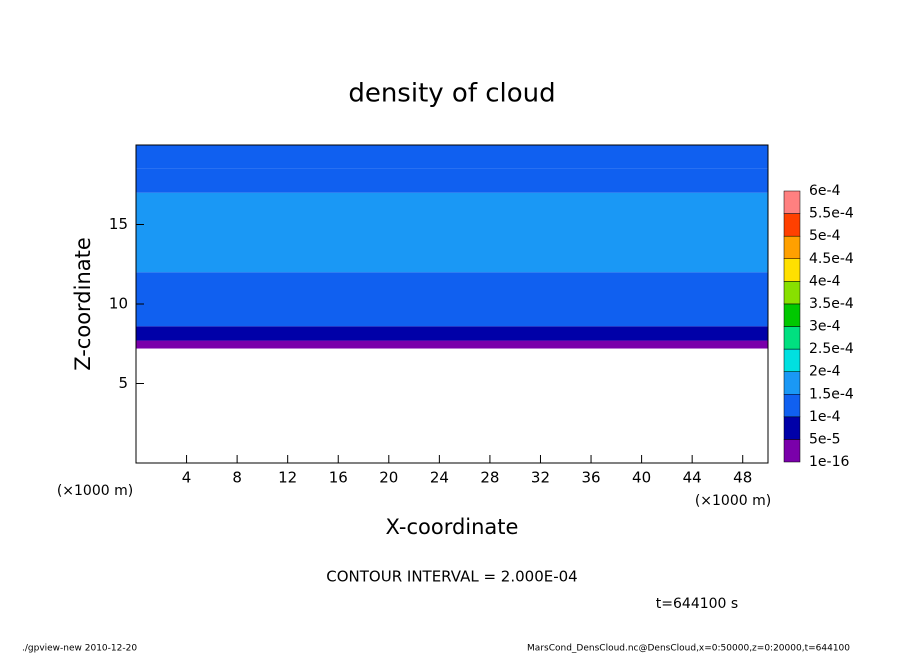  Describe the element at coordinates (451, 94) in the screenshot. I see `chart-title: density of cloud` at that location.